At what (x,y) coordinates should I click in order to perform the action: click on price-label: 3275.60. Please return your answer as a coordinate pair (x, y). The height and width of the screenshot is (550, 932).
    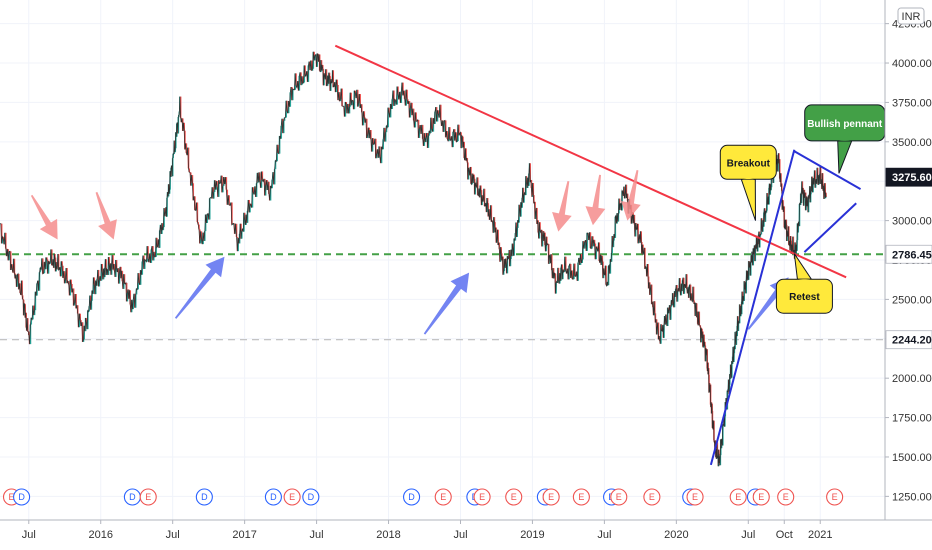
    Looking at the image, I should click on (912, 178).